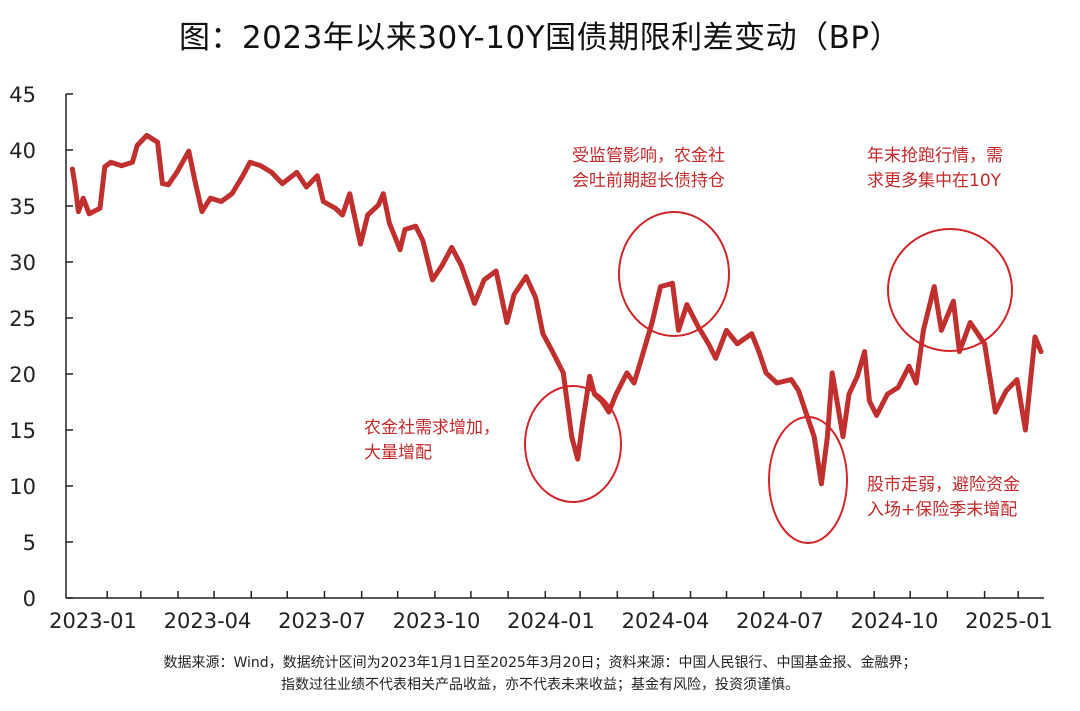  I want to click on y-tick-label: 40, so click(22, 151).